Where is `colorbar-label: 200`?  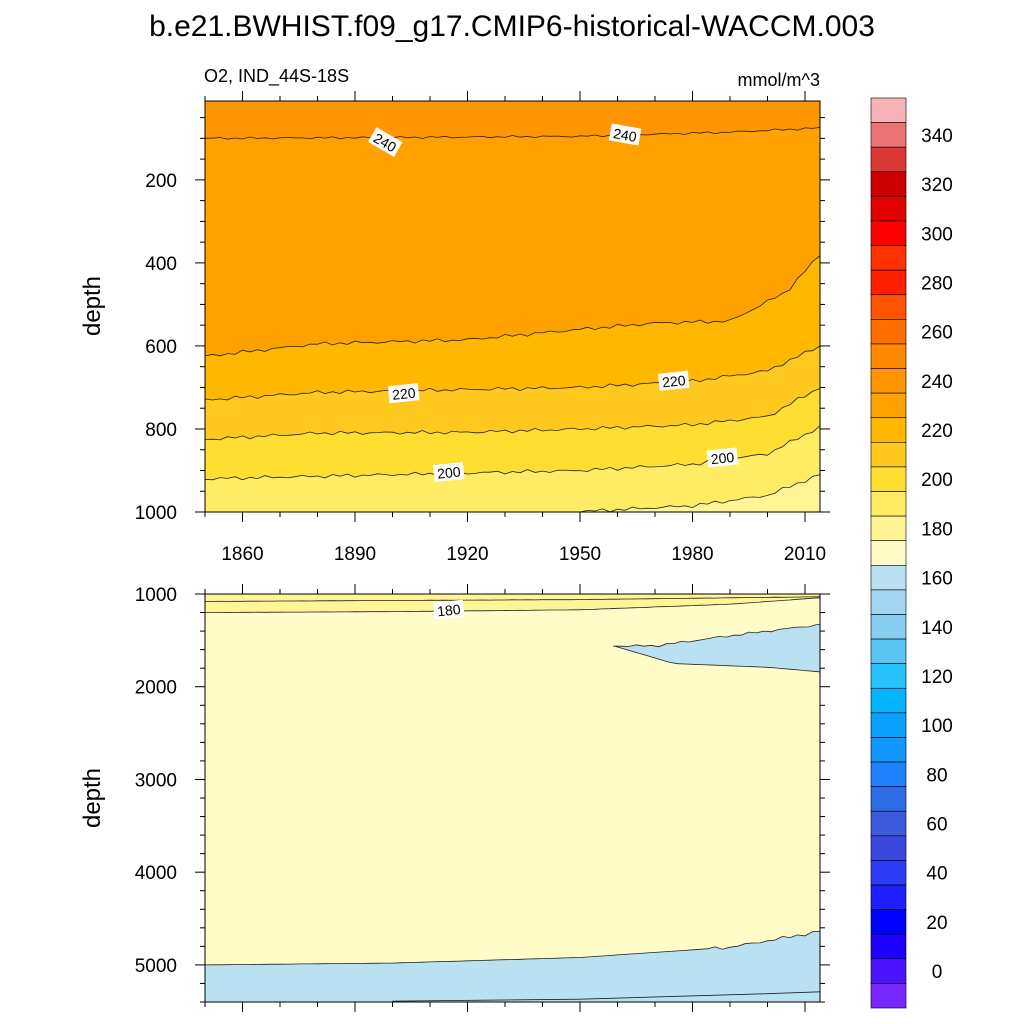 colorbar-label: 200 is located at coordinates (937, 480).